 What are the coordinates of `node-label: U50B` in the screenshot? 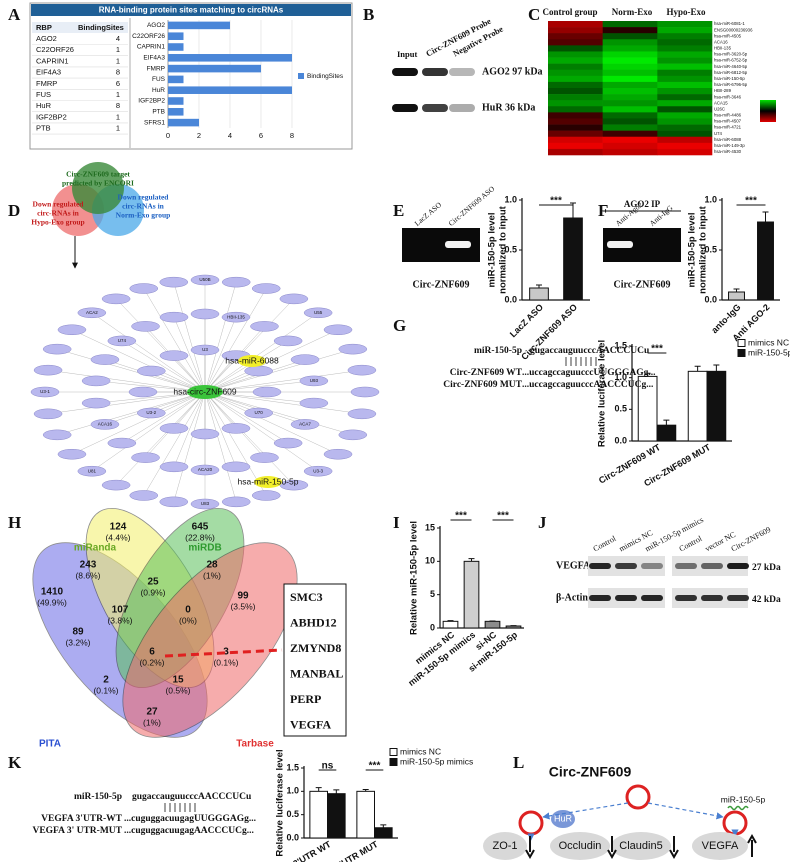 It's located at (204, 279).